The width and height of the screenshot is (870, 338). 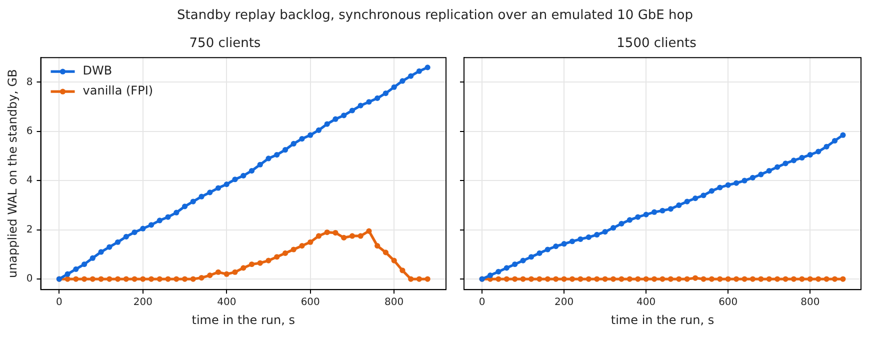 I want to click on y-tick-label: 2, so click(x=29, y=230).